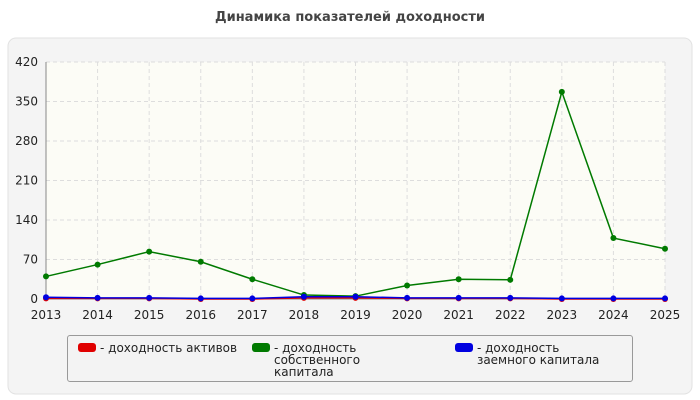 This screenshot has height=400, width=700. Describe the element at coordinates (538, 354) in the screenshot. I see `legend-label: - доходность заемного капитала` at that location.